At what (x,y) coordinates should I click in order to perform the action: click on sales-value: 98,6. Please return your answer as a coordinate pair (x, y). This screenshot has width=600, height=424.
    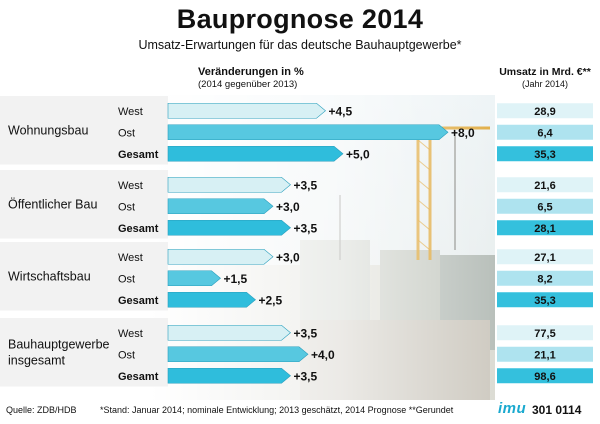
    Looking at the image, I should click on (544, 377).